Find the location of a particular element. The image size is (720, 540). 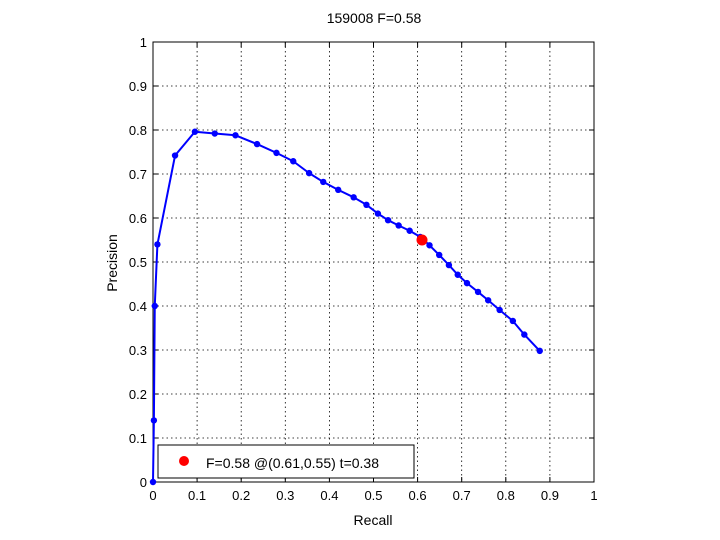

y-tick-label: 0.6 is located at coordinates (138, 218).